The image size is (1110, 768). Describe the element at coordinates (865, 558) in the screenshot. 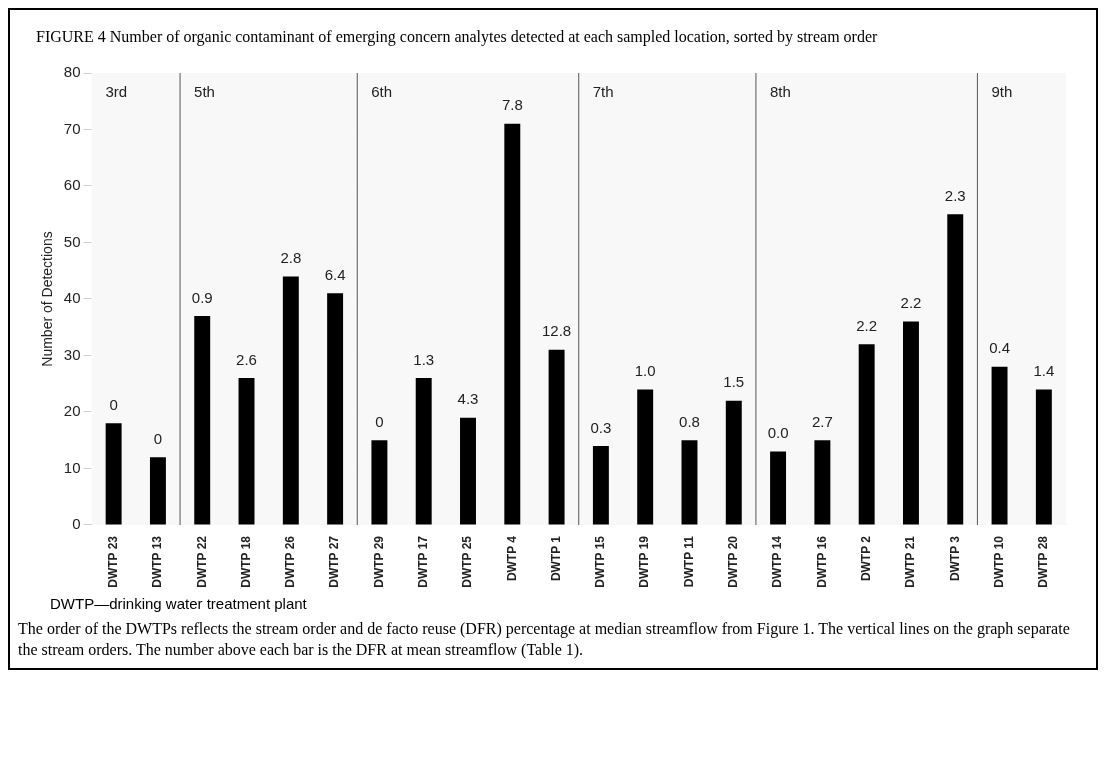

I see `x-tick-label: DWTP 2` at that location.